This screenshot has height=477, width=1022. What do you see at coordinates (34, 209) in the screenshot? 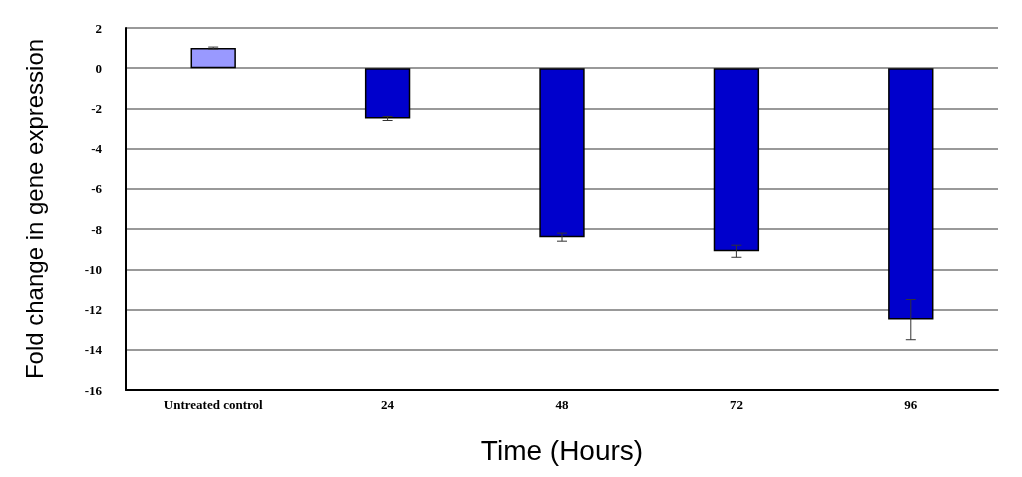
I see `y-axis-title: Fold change in gene expression` at bounding box center [34, 209].